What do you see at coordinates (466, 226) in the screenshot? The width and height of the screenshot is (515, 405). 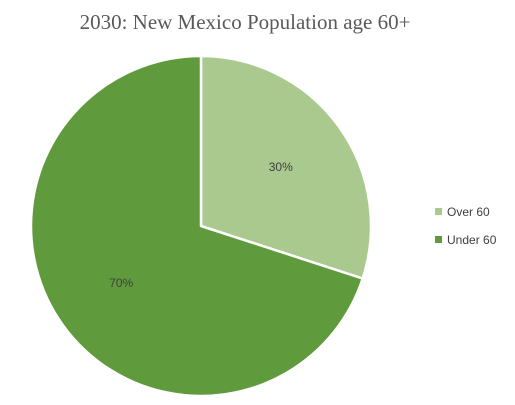 I see `legend: Over 60 Under 60` at bounding box center [466, 226].